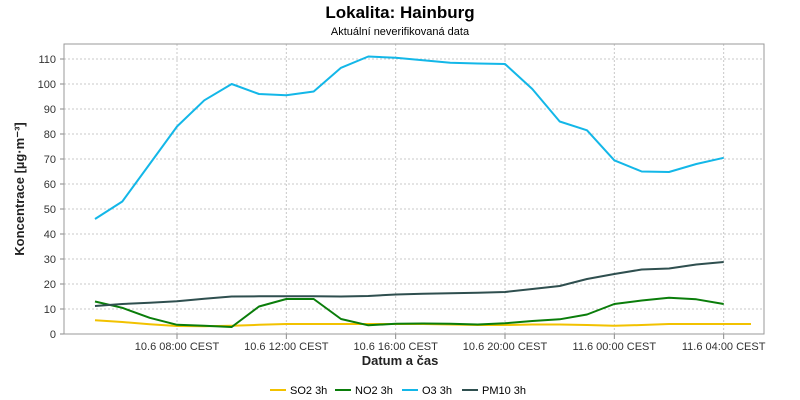 The width and height of the screenshot is (800, 400). Describe the element at coordinates (50, 285) in the screenshot. I see `y-tick-label: 20` at that location.